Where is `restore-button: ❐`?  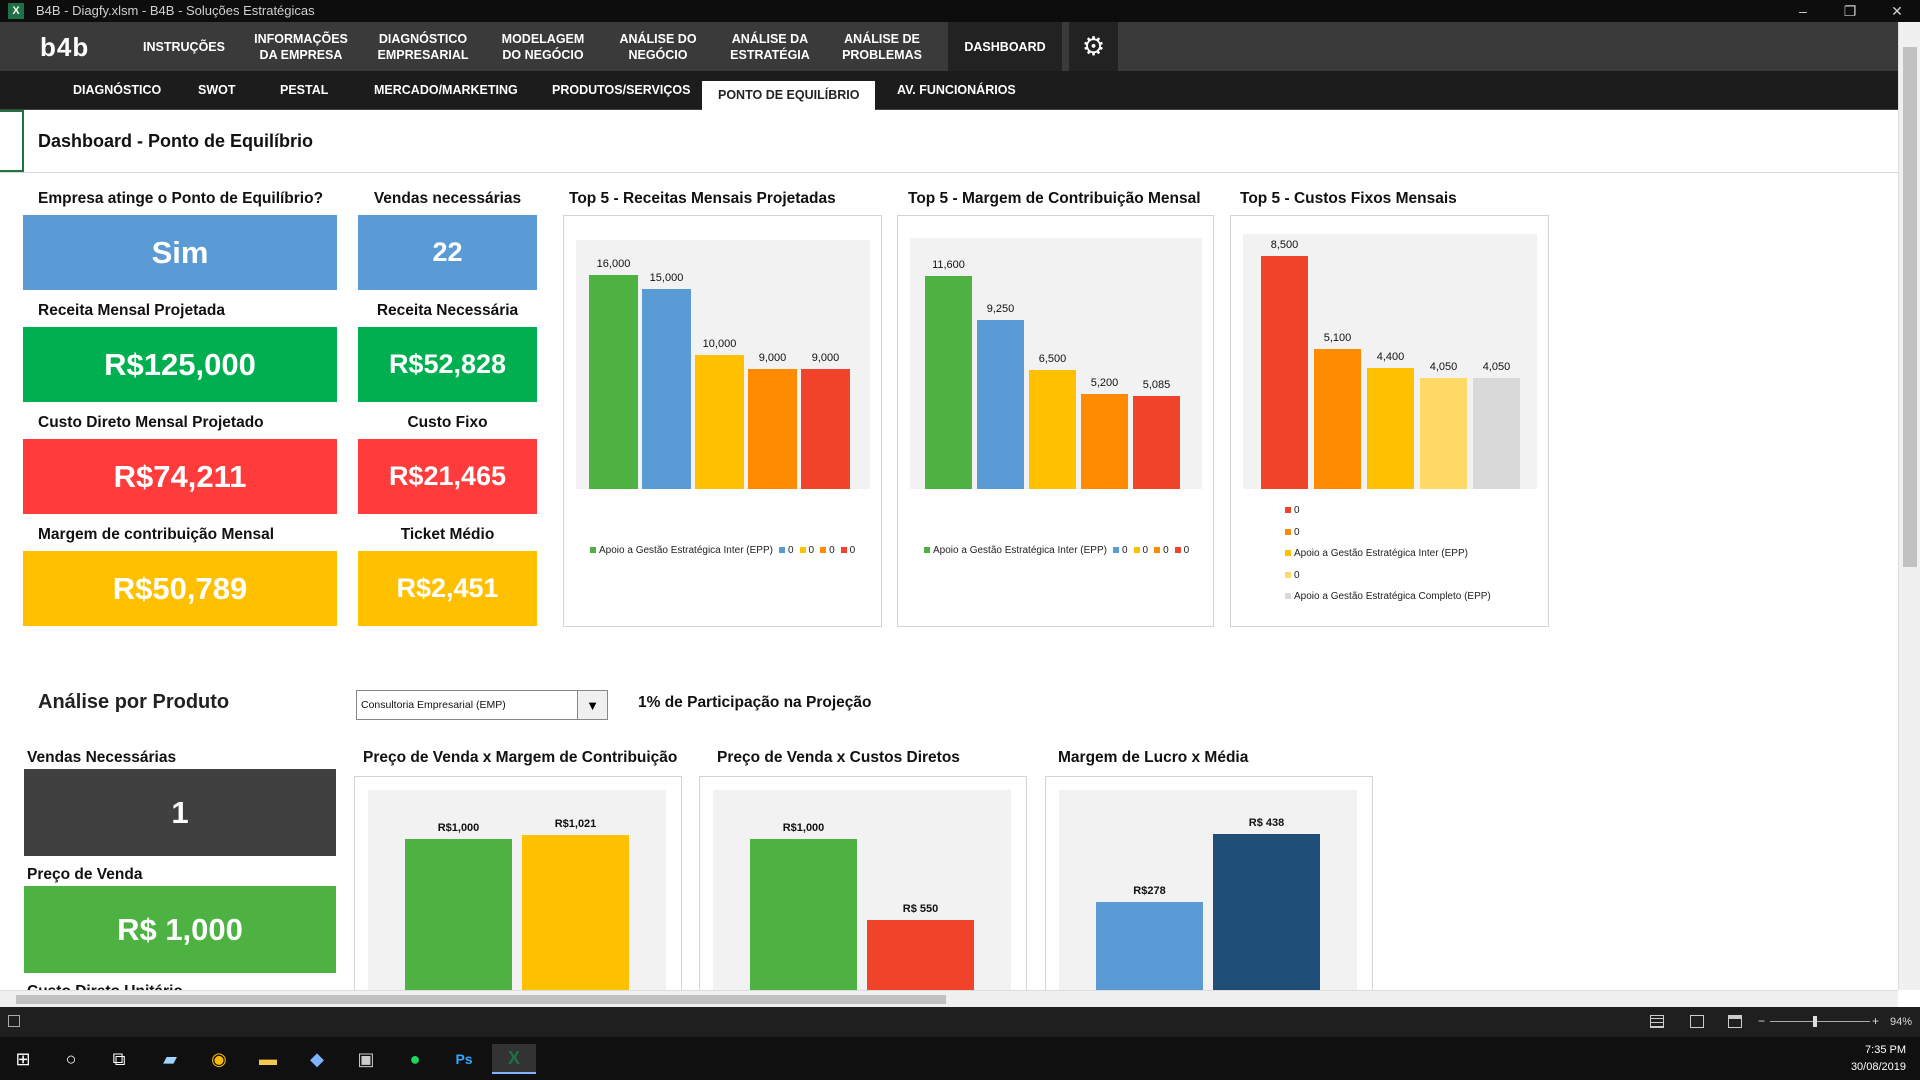
restore-button: ❐ is located at coordinates (1850, 11).